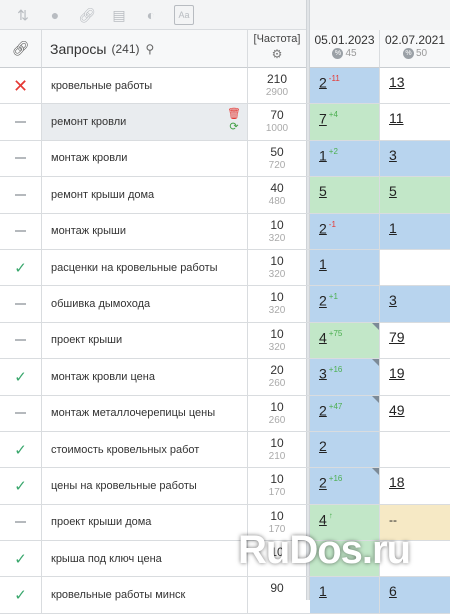 This screenshot has width=450, height=614. I want to click on query-cell: проект крыши дома, so click(145, 522).